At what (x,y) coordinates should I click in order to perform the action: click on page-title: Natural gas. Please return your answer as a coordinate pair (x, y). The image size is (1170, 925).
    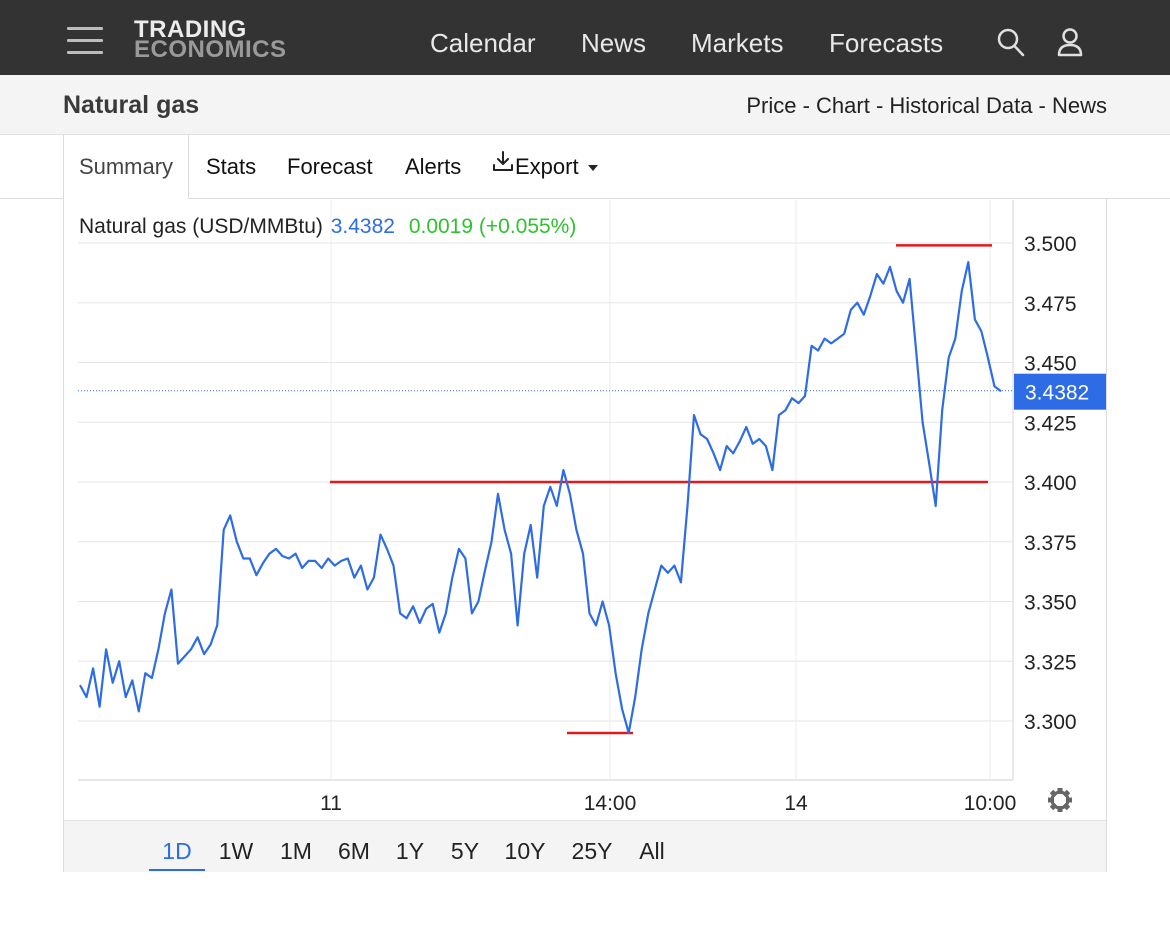
    Looking at the image, I should click on (131, 105).